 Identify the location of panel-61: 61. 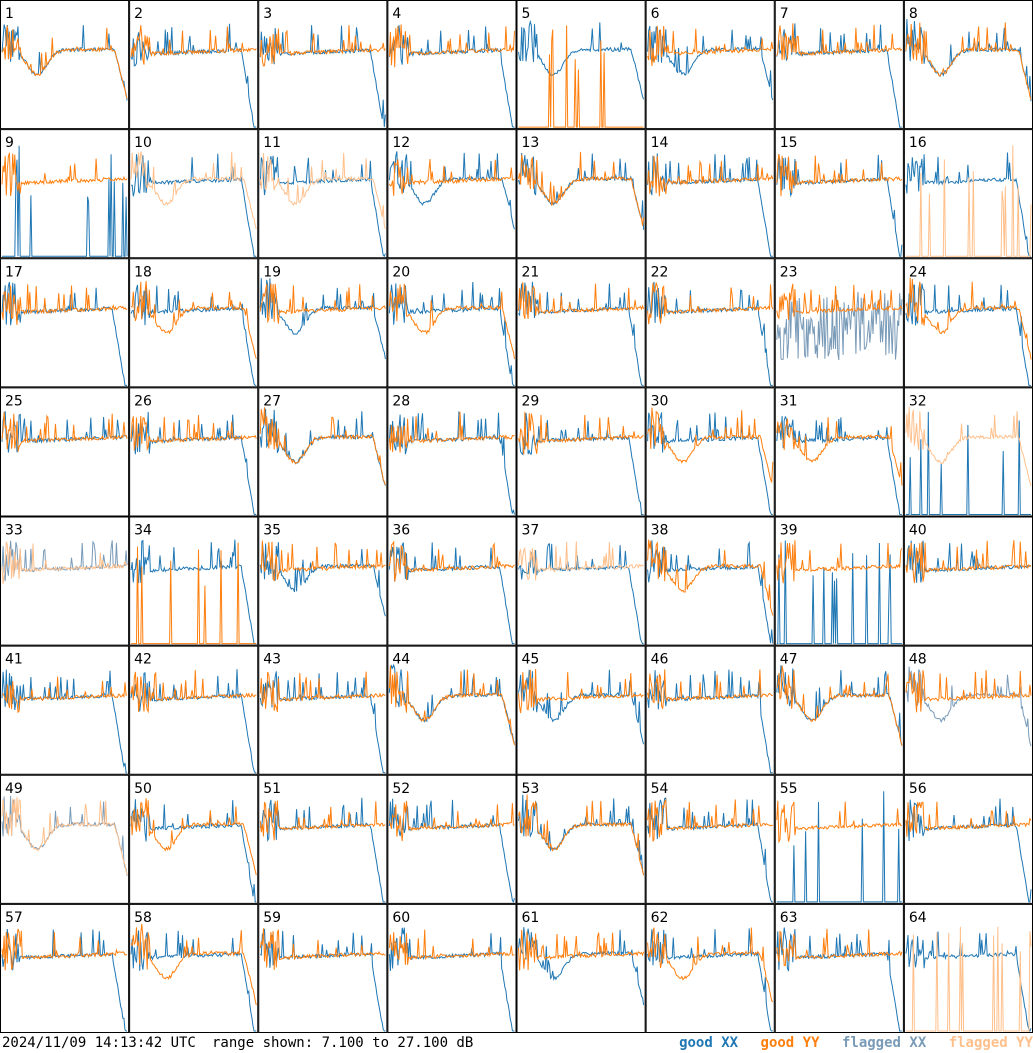
(581, 968).